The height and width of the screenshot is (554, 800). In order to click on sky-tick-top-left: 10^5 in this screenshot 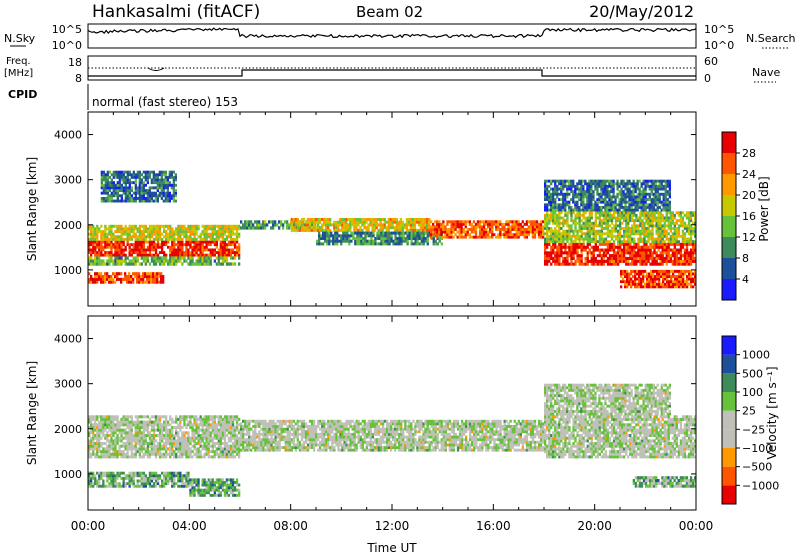, I will do `click(67, 29)`.